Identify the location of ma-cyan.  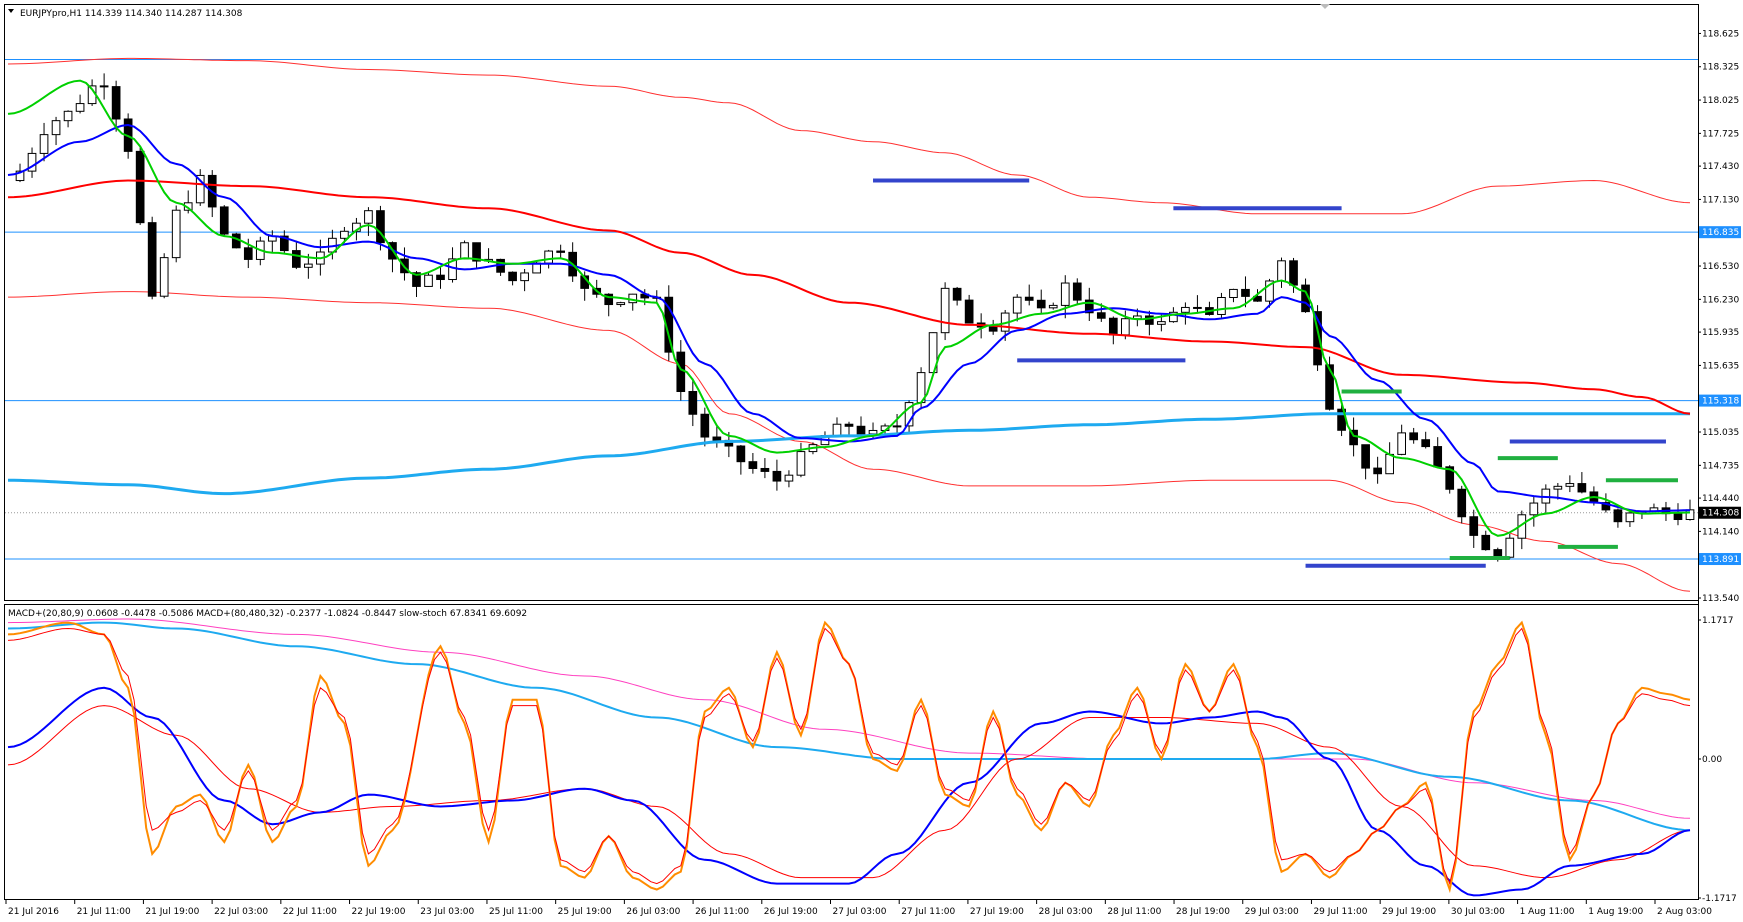
(849, 454).